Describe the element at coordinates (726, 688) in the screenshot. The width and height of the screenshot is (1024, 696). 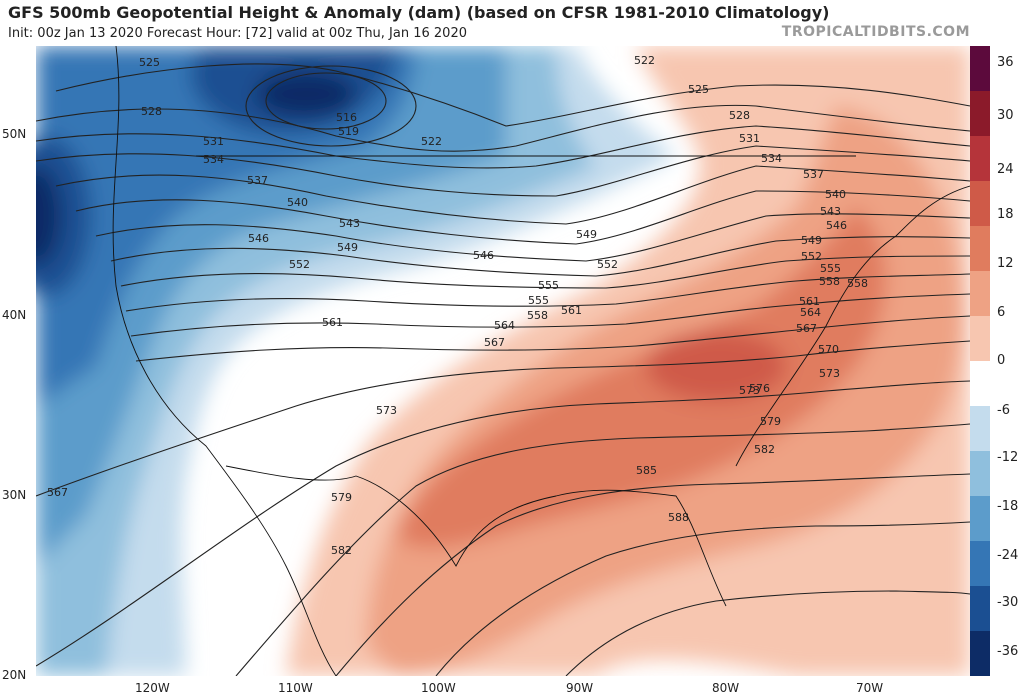
I see `longitude-label: 80W` at that location.